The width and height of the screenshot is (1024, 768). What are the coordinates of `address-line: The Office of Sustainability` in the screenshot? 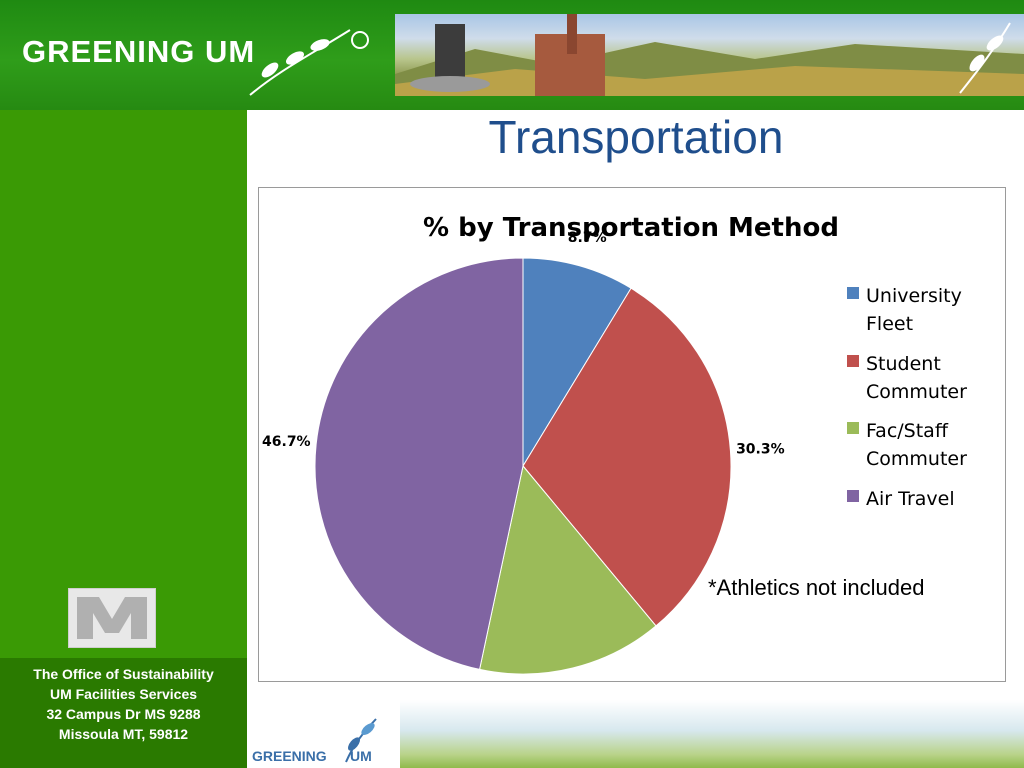 It's located at (123, 674).